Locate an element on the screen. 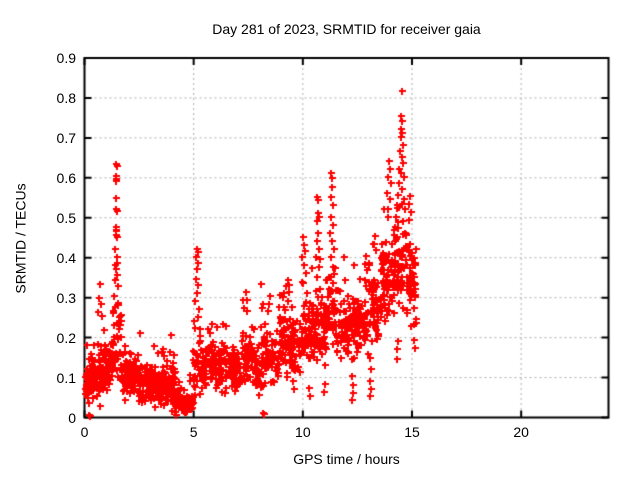  y-tick-label: 0.7 is located at coordinates (66, 137).